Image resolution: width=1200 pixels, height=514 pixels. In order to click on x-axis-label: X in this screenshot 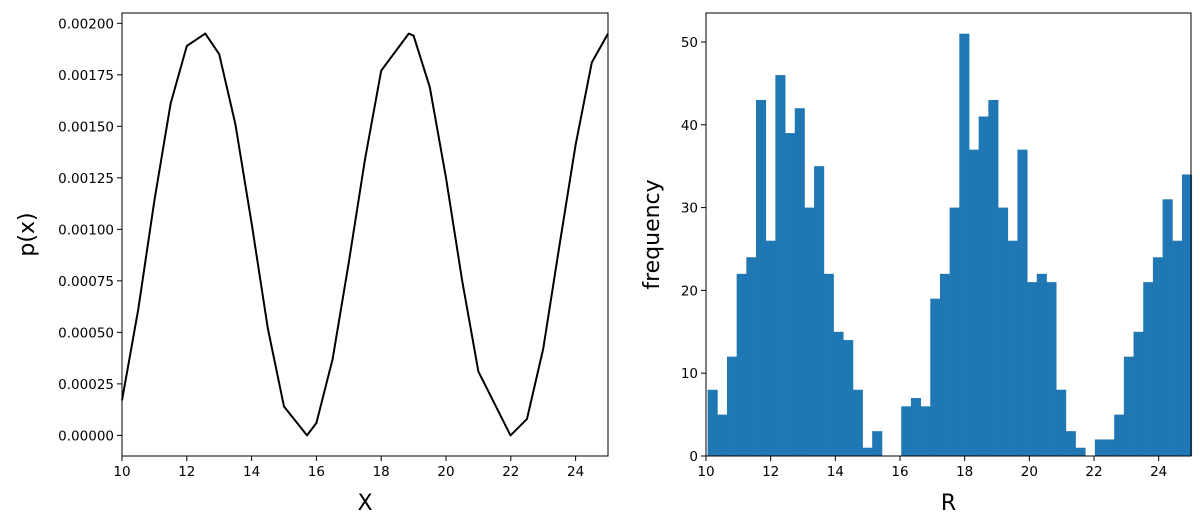, I will do `click(364, 502)`.